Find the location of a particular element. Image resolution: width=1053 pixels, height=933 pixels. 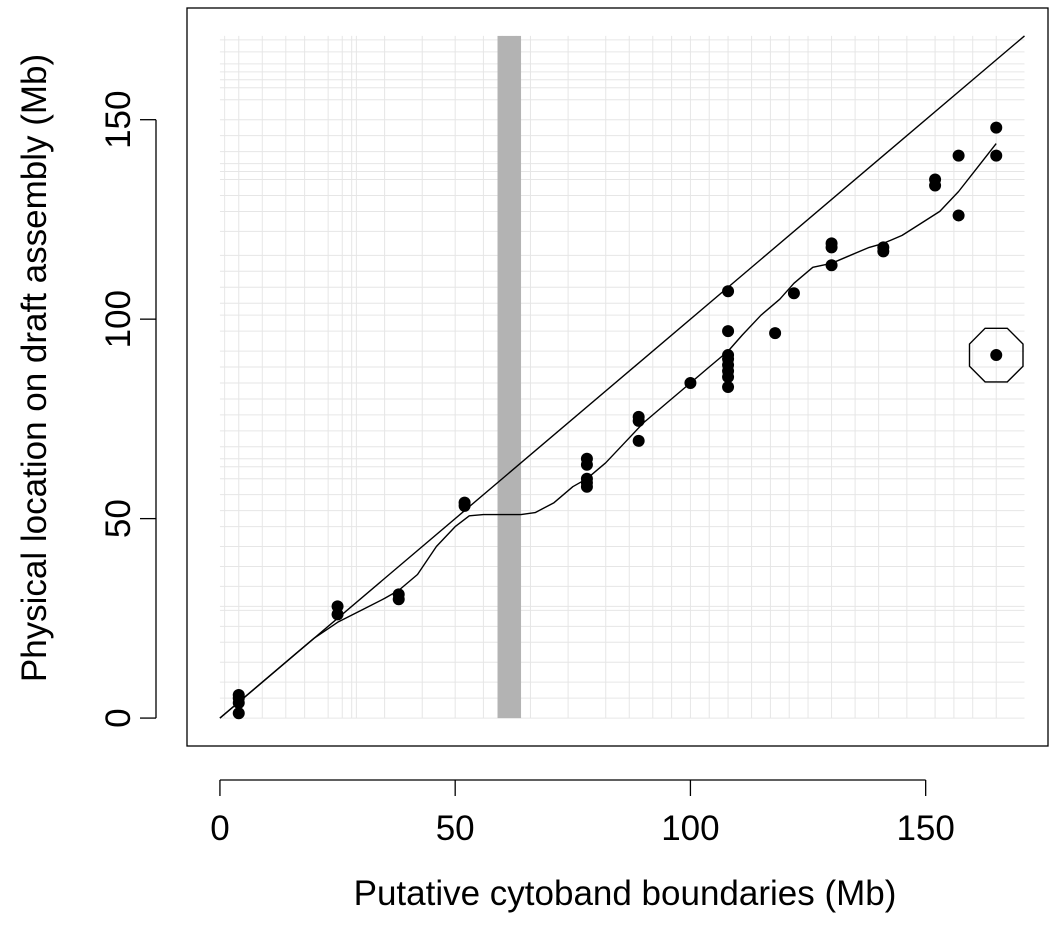

x-tick-label: 50 is located at coordinates (455, 828).